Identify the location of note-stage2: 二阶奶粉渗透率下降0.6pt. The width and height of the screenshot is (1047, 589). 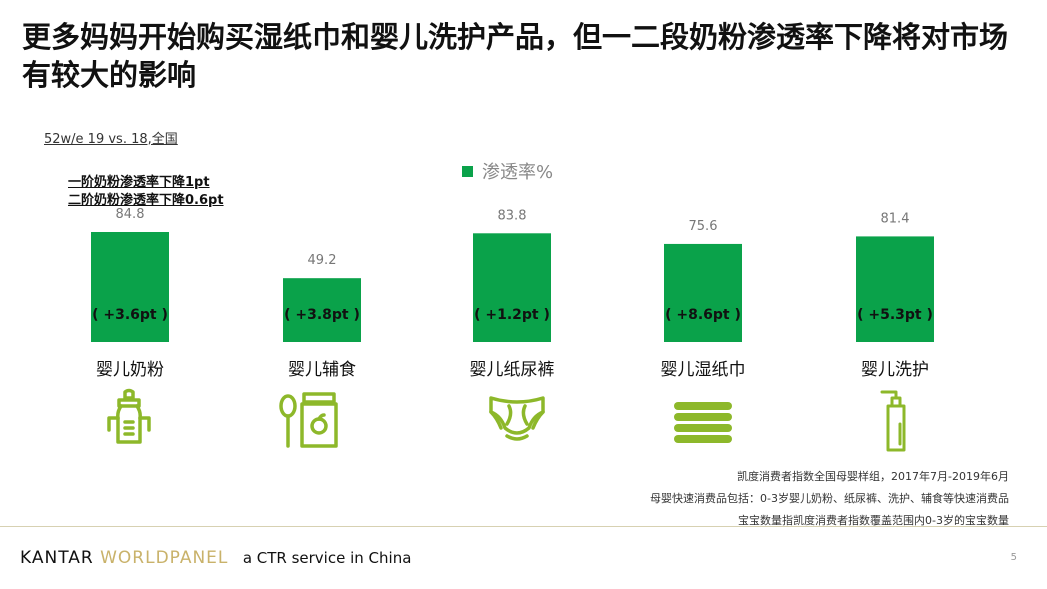
(146, 200).